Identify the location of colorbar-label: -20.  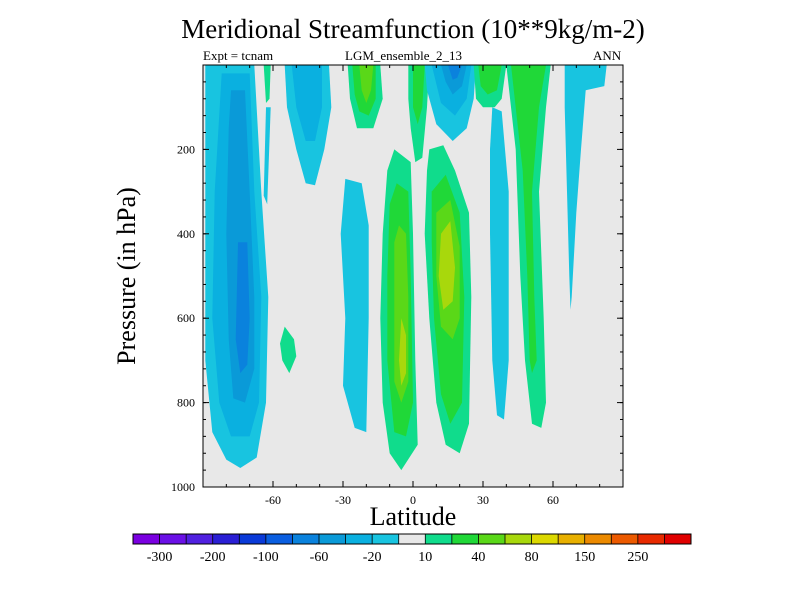
(372, 557).